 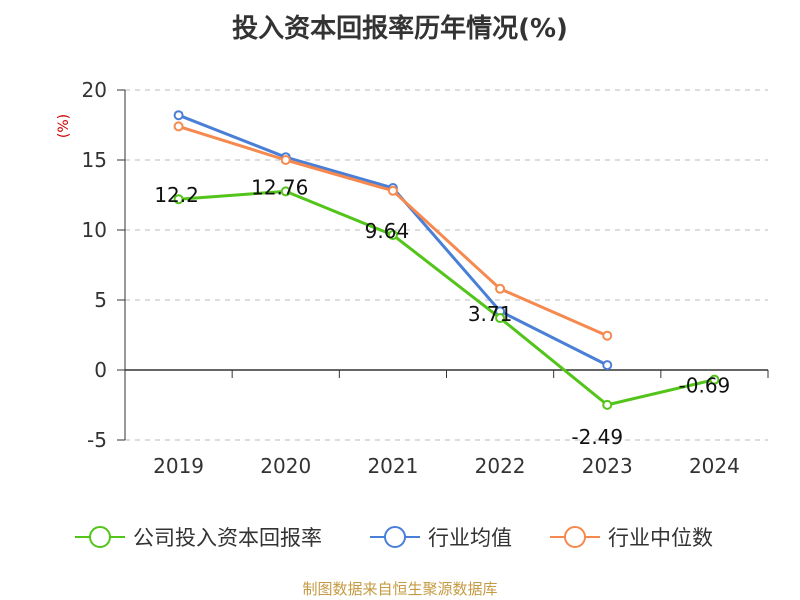 What do you see at coordinates (97, 440) in the screenshot?
I see `y-tick-label: -5` at bounding box center [97, 440].